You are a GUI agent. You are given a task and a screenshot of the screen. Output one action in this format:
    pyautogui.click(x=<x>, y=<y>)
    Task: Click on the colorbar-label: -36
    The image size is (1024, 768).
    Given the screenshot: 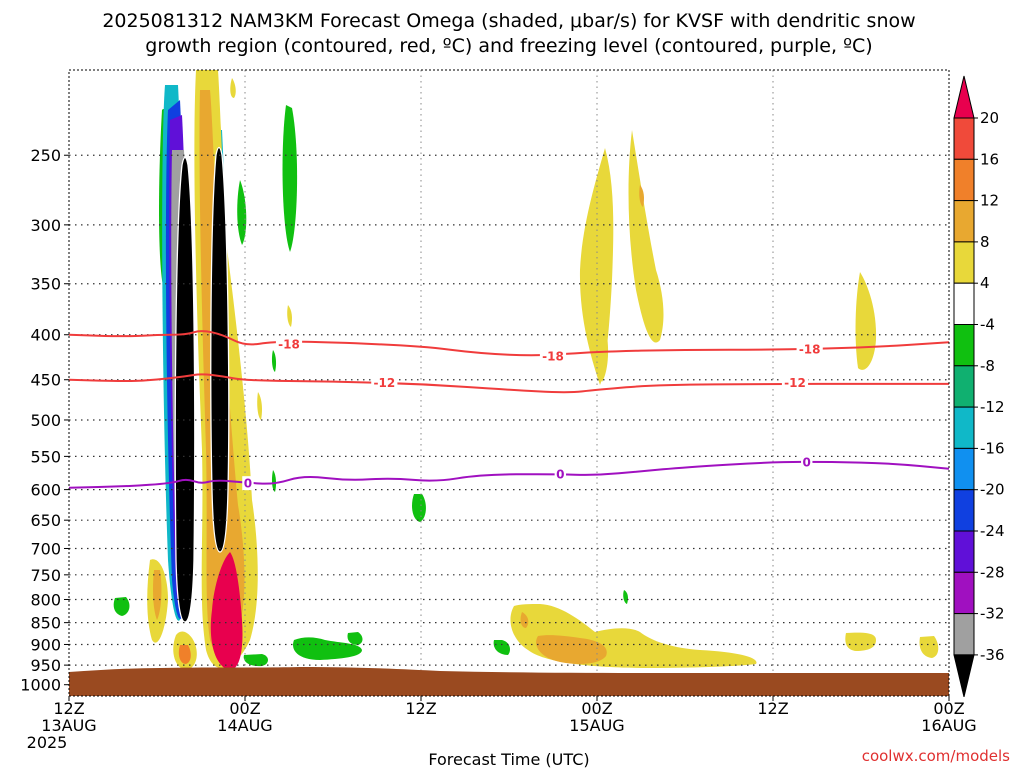 What is the action you would take?
    pyautogui.click(x=992, y=655)
    